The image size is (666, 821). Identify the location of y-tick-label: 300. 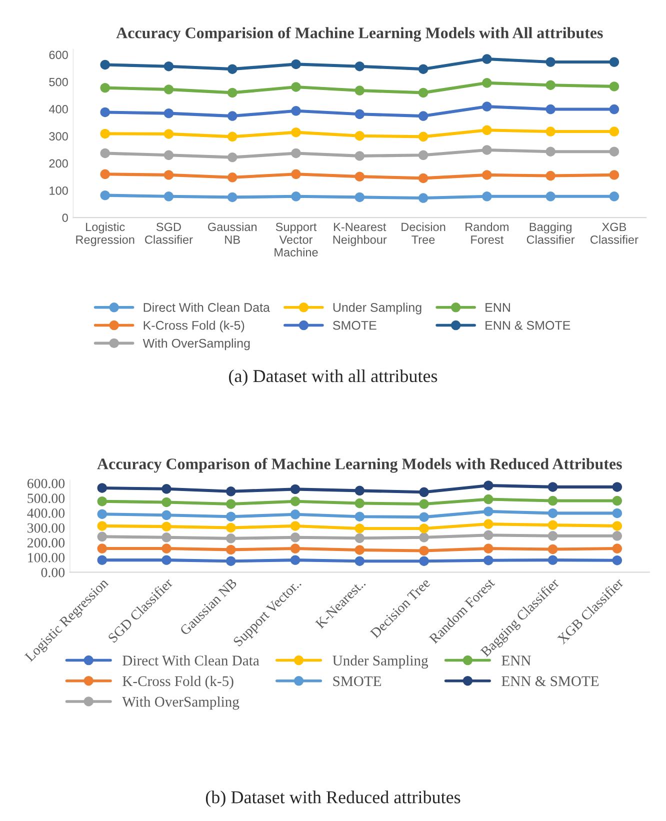
(58, 136).